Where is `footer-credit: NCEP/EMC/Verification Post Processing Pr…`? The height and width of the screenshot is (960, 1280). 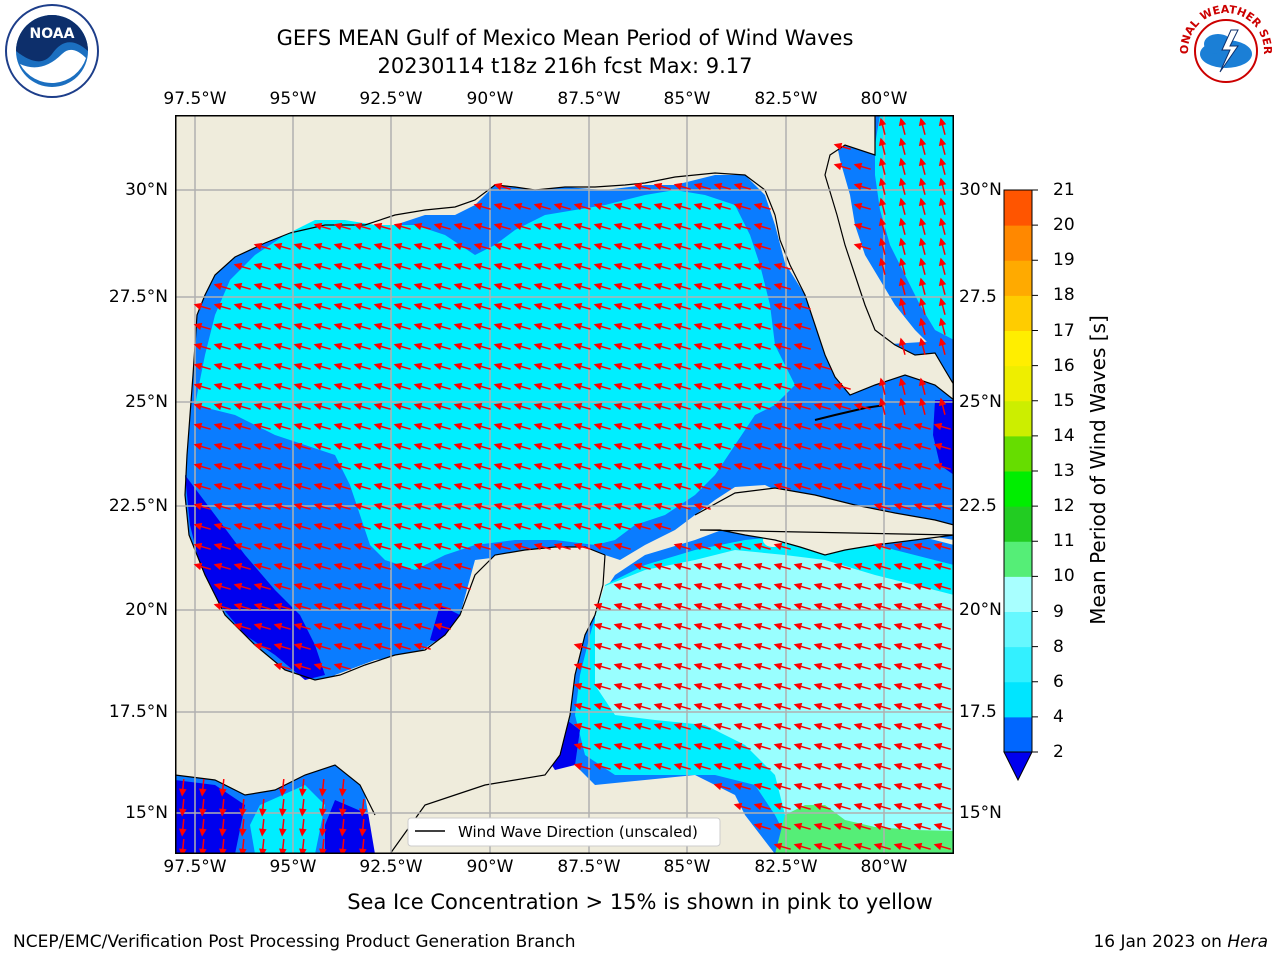
footer-credit: NCEP/EMC/Verification Post Processing Pr… is located at coordinates (294, 942).